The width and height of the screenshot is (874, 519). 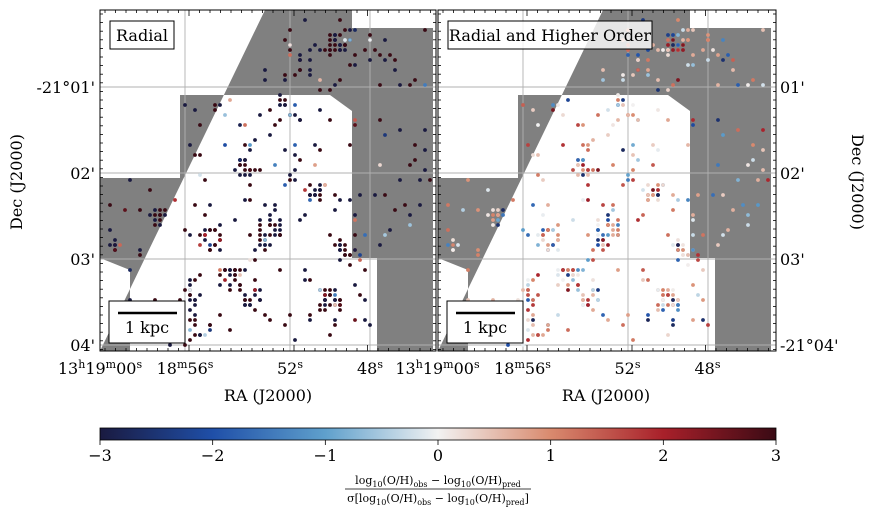 I want to click on colorbar-tick-label: 1, so click(x=551, y=455).